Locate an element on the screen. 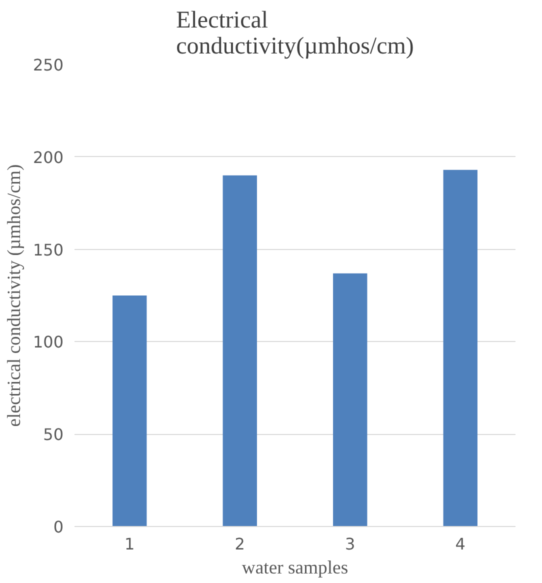  x-axis-title: water samples is located at coordinates (295, 568).